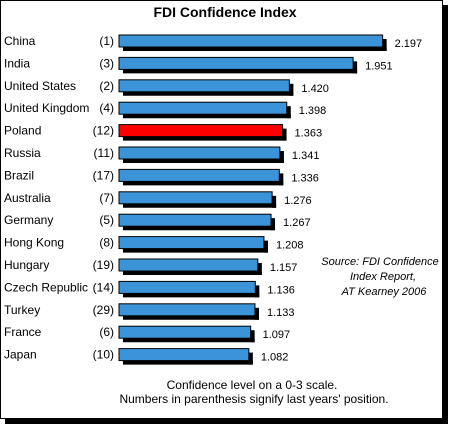 The image size is (449, 425). Describe the element at coordinates (28, 220) in the screenshot. I see `category-label-germany: Germany` at that location.